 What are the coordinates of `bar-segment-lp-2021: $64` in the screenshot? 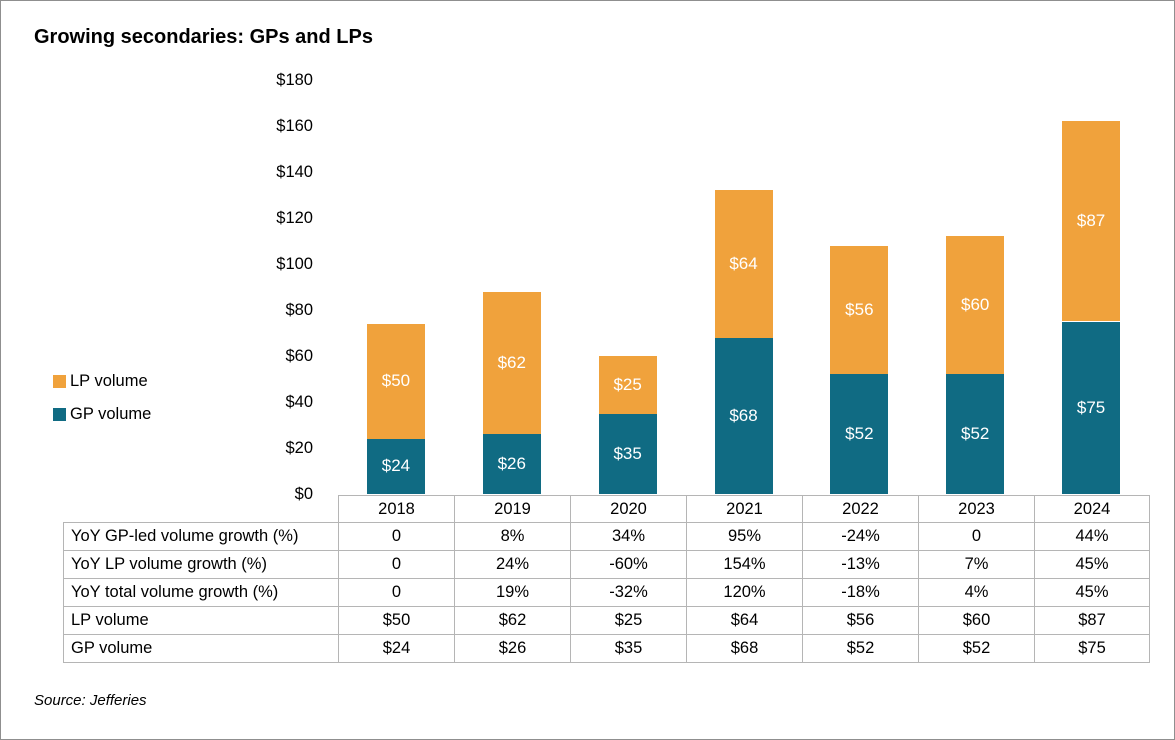 It's located at (743, 264).